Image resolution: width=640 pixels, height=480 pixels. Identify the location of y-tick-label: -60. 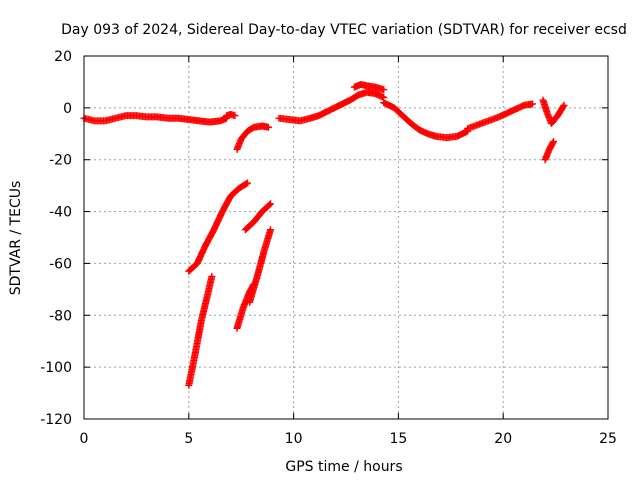
(60, 264).